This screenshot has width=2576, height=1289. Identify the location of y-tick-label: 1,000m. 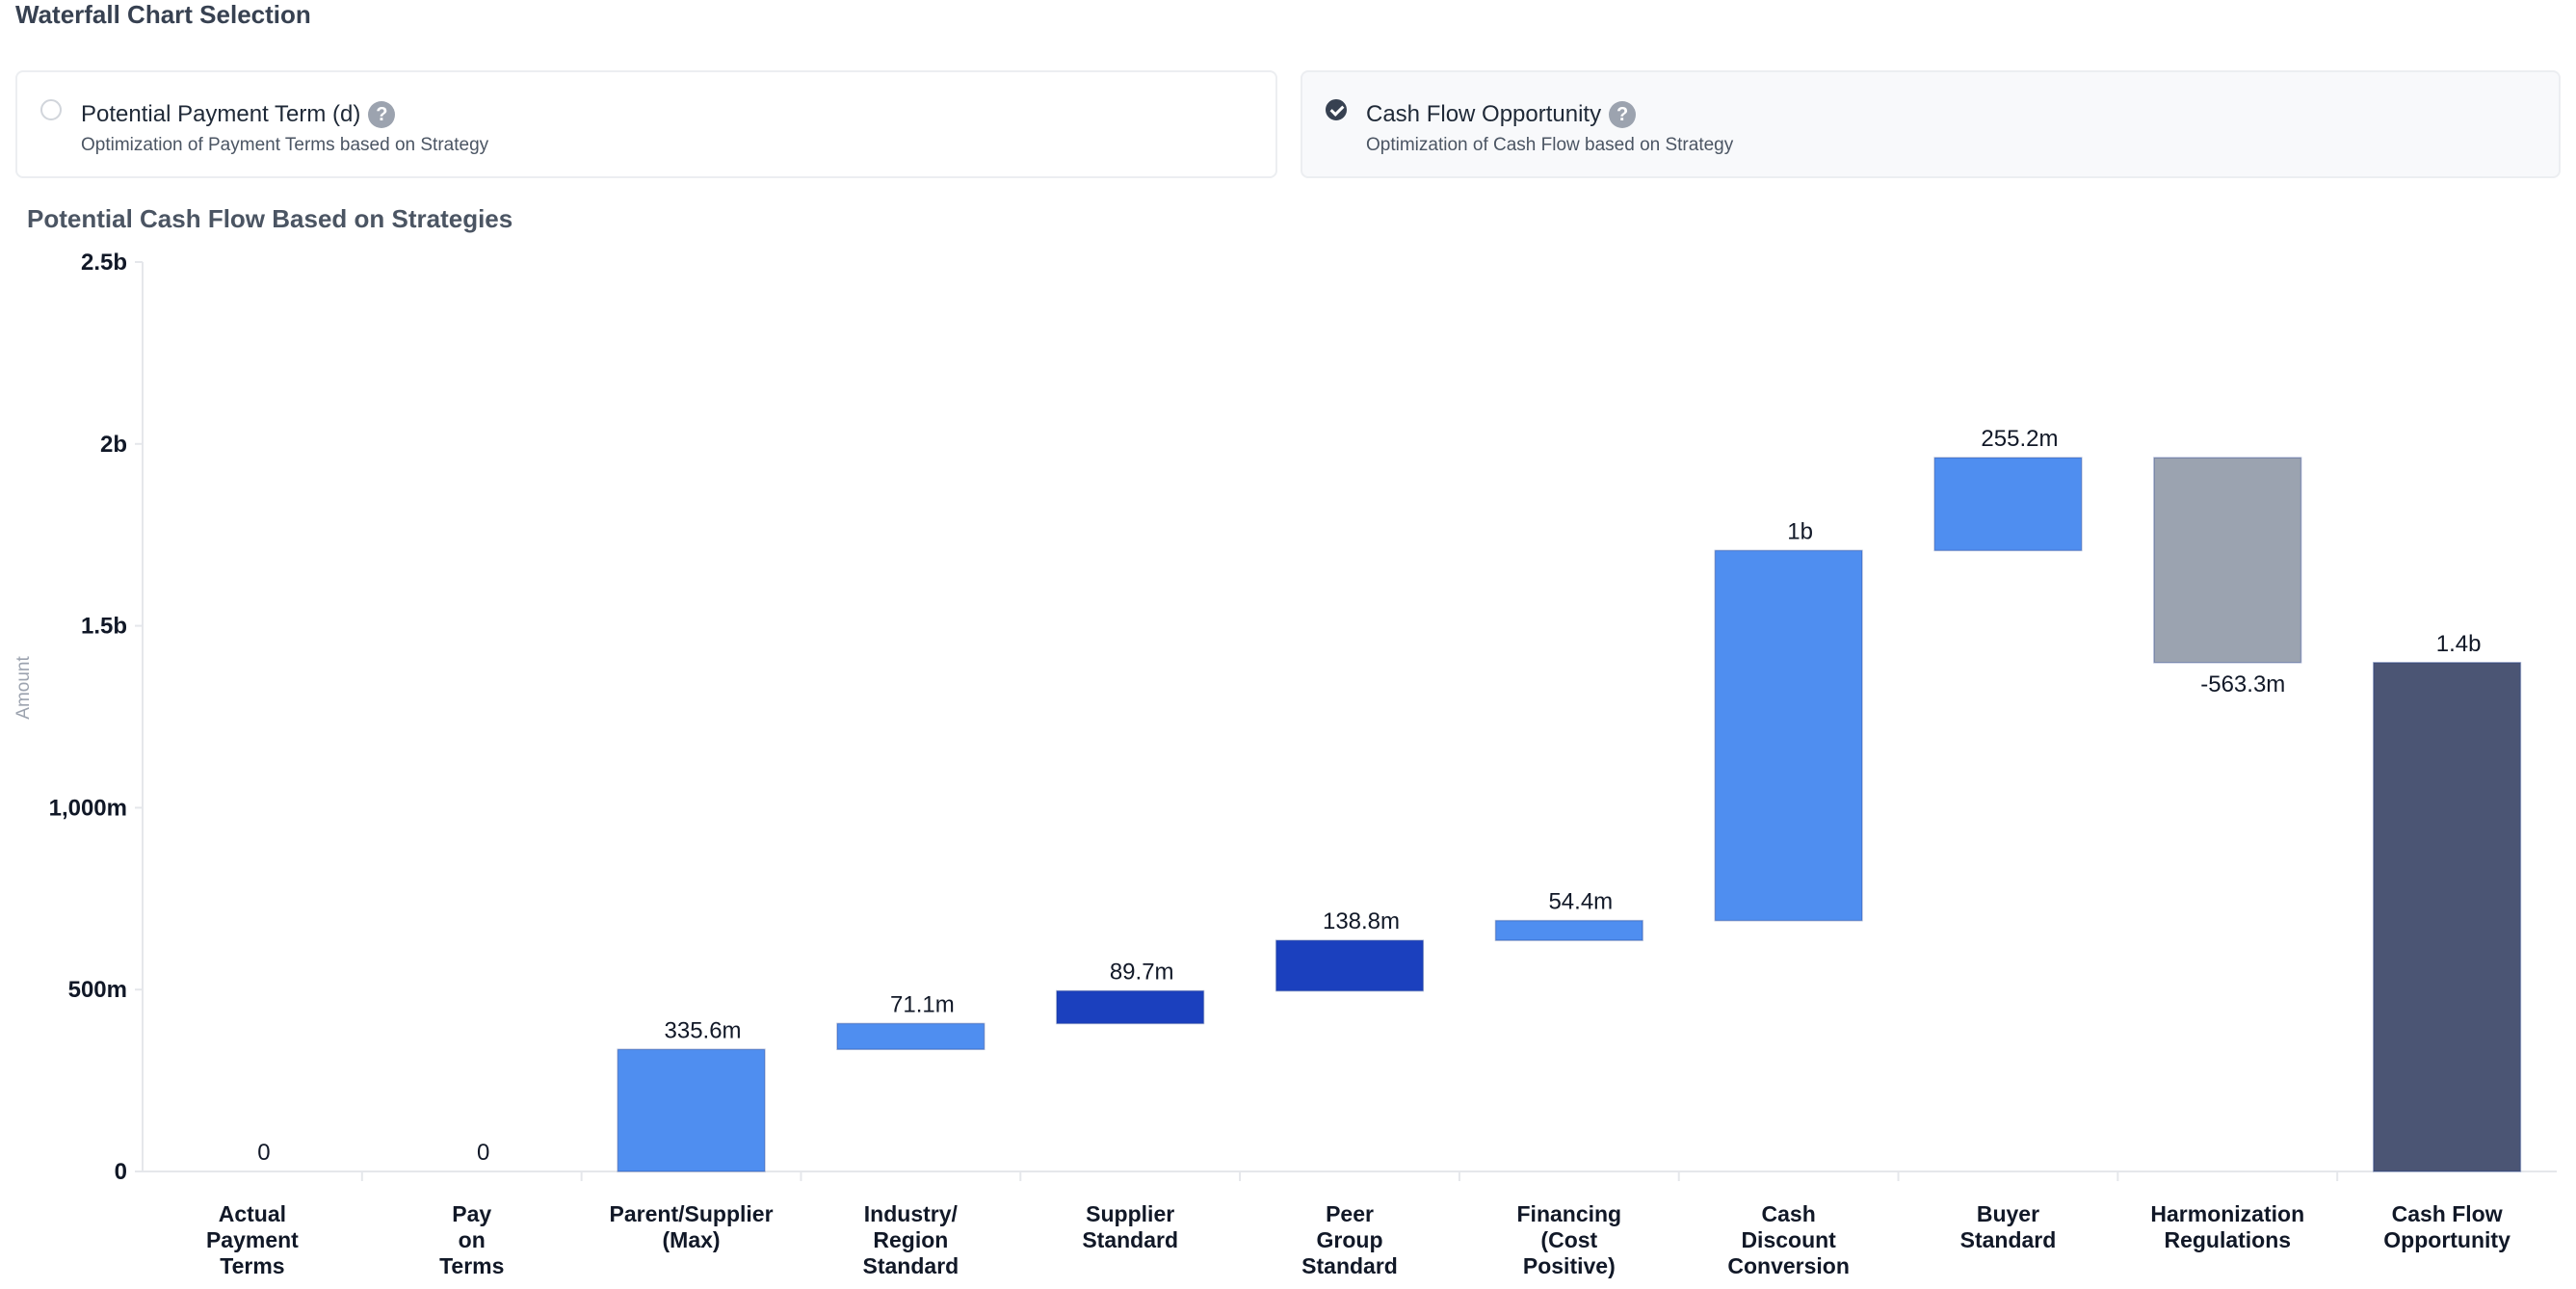
(88, 808).